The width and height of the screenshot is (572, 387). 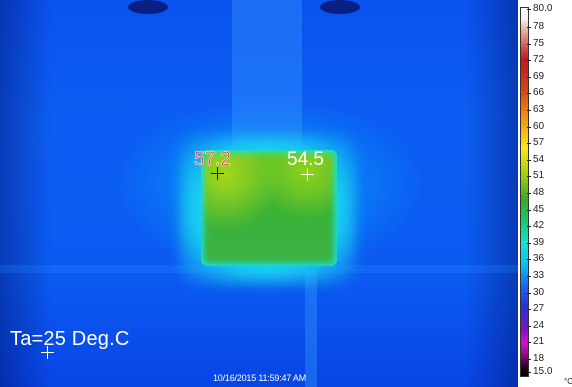 I want to click on scale-tick-label: 36, so click(x=532, y=259).